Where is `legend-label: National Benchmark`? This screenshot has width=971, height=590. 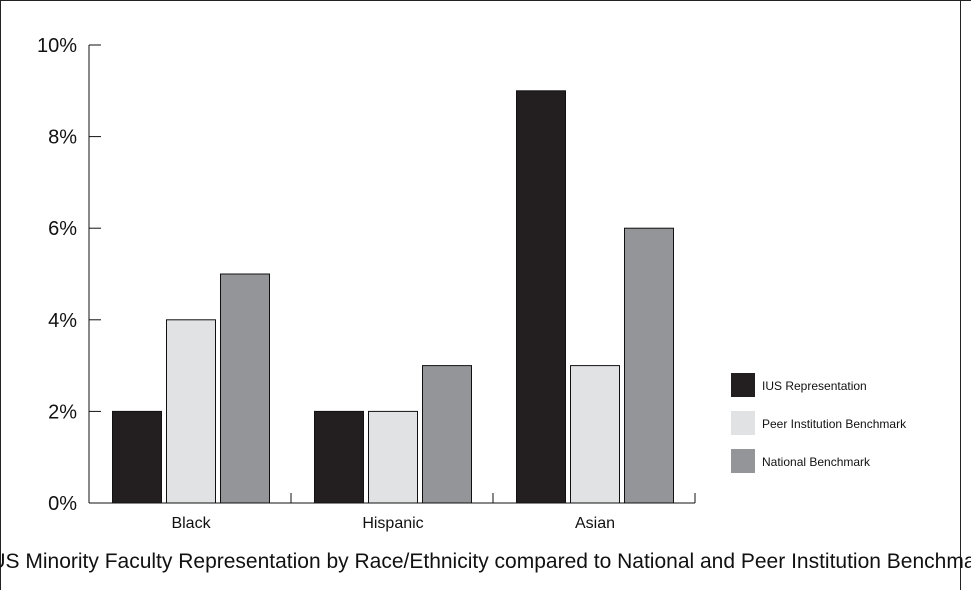 legend-label: National Benchmark is located at coordinates (816, 462).